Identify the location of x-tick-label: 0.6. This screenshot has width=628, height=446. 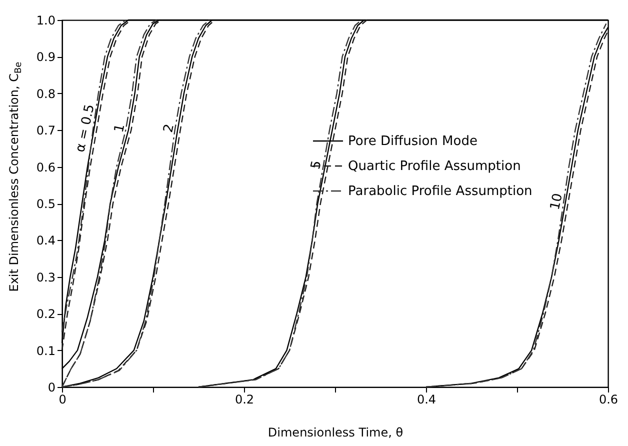
(608, 399).